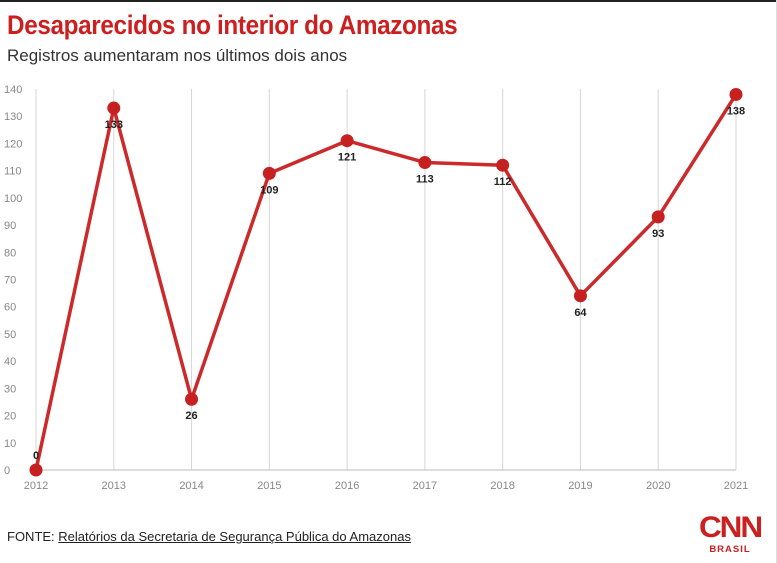 The image size is (777, 563). Describe the element at coordinates (36, 470) in the screenshot. I see `point-2012` at that location.